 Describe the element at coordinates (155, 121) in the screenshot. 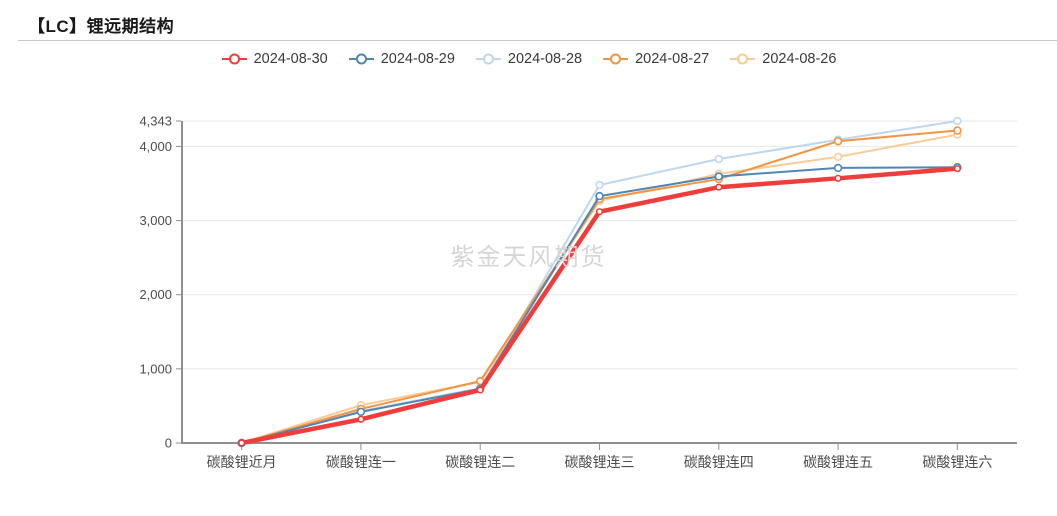

I see `y-axis-label: 4,343` at that location.